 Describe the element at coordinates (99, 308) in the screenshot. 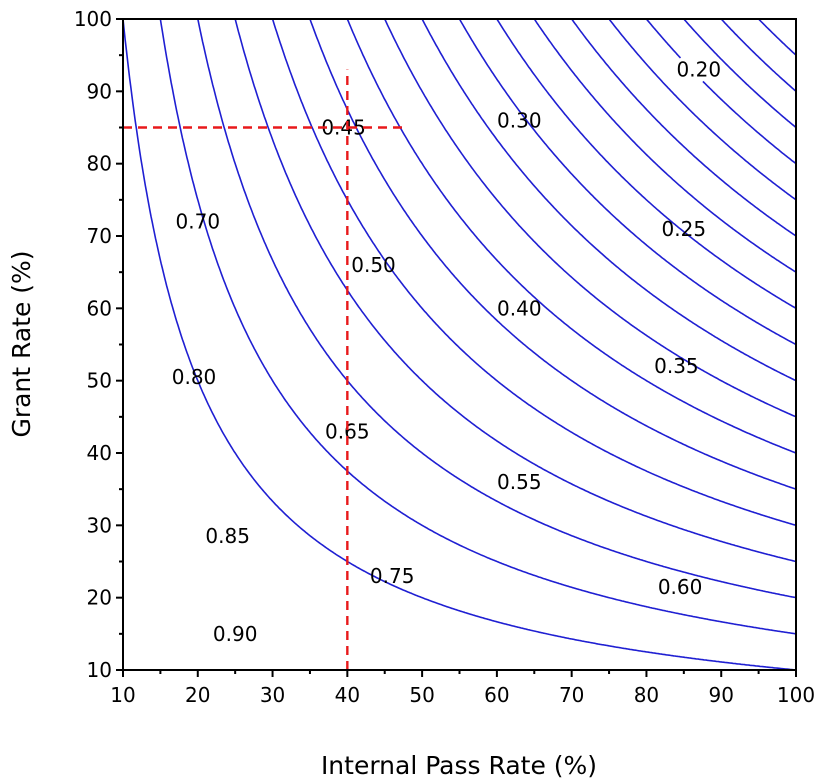

I see `y-tick-label: 60` at that location.